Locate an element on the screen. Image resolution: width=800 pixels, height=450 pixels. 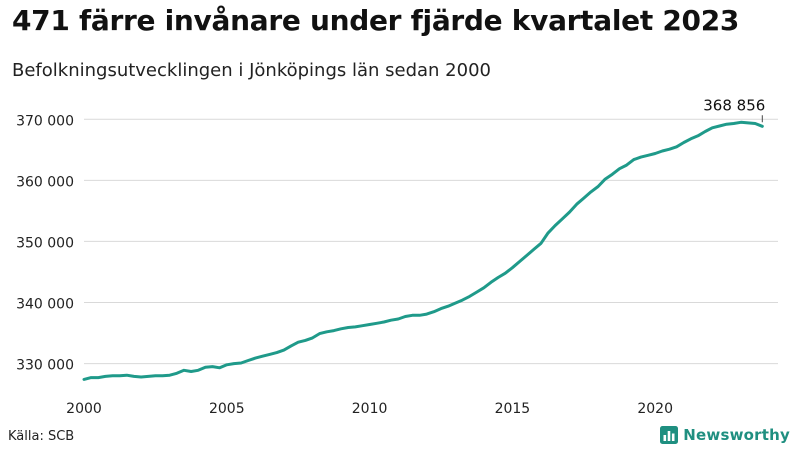
y-tick-label: 350 000 is located at coordinates (45, 243).